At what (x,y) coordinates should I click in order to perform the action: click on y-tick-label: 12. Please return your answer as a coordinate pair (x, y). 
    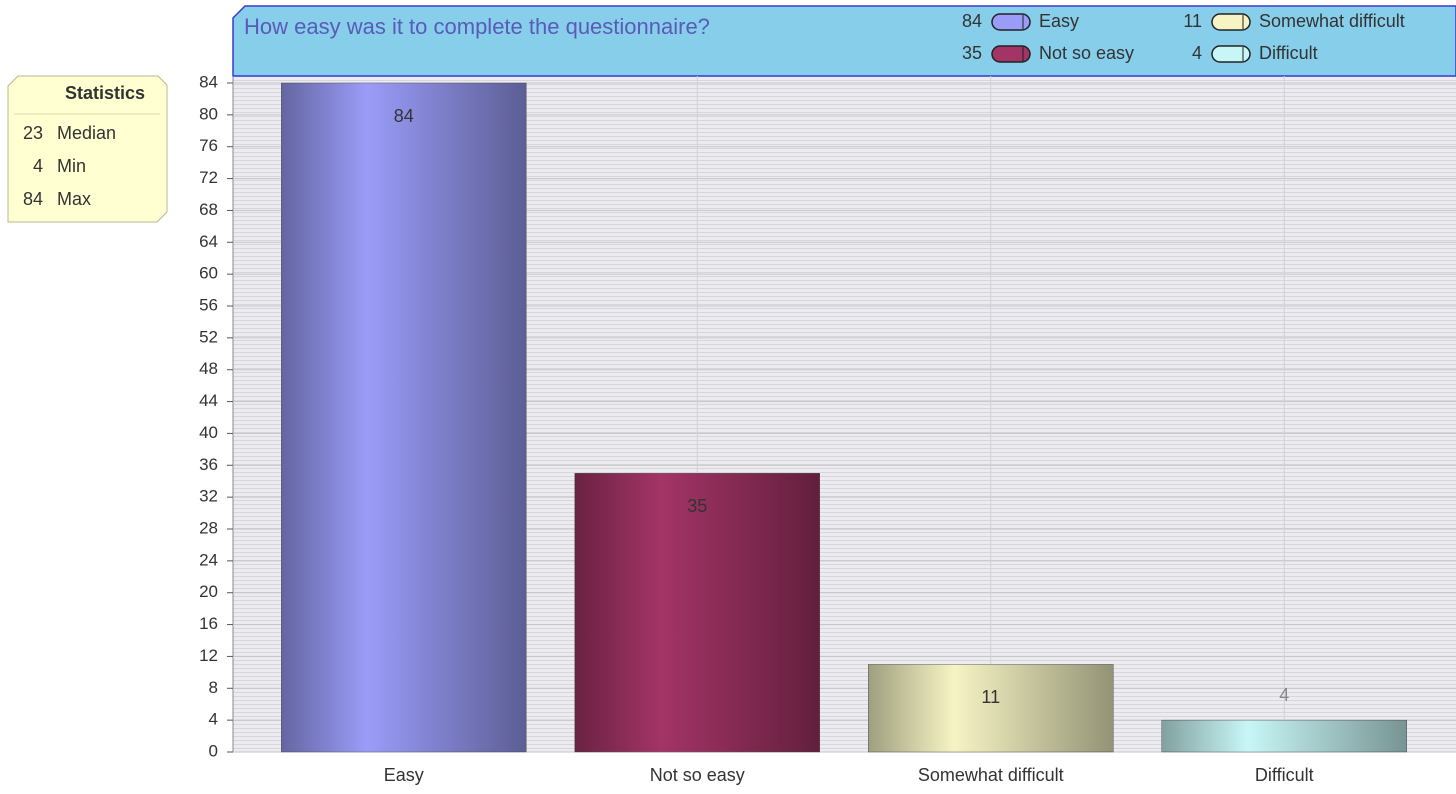
    Looking at the image, I should click on (208, 655).